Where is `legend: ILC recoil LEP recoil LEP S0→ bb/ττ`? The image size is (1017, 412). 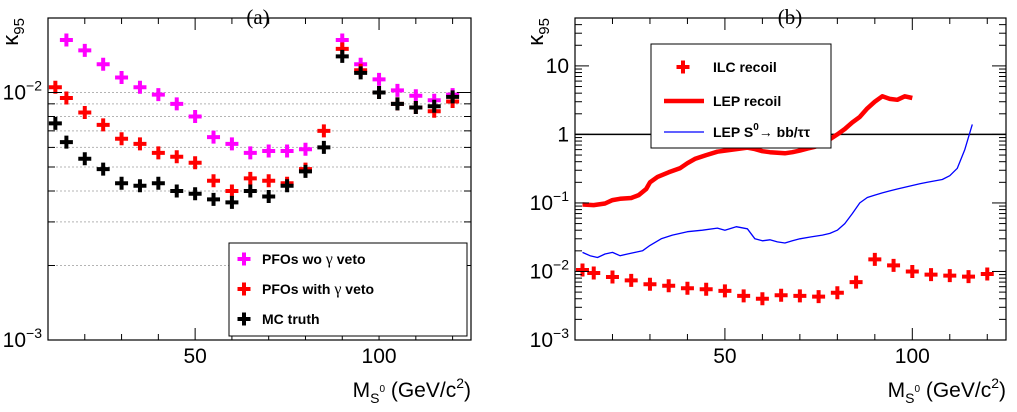
legend: ILC recoil LEP recoil LEP S0→ bb/ττ is located at coordinates (741, 96).